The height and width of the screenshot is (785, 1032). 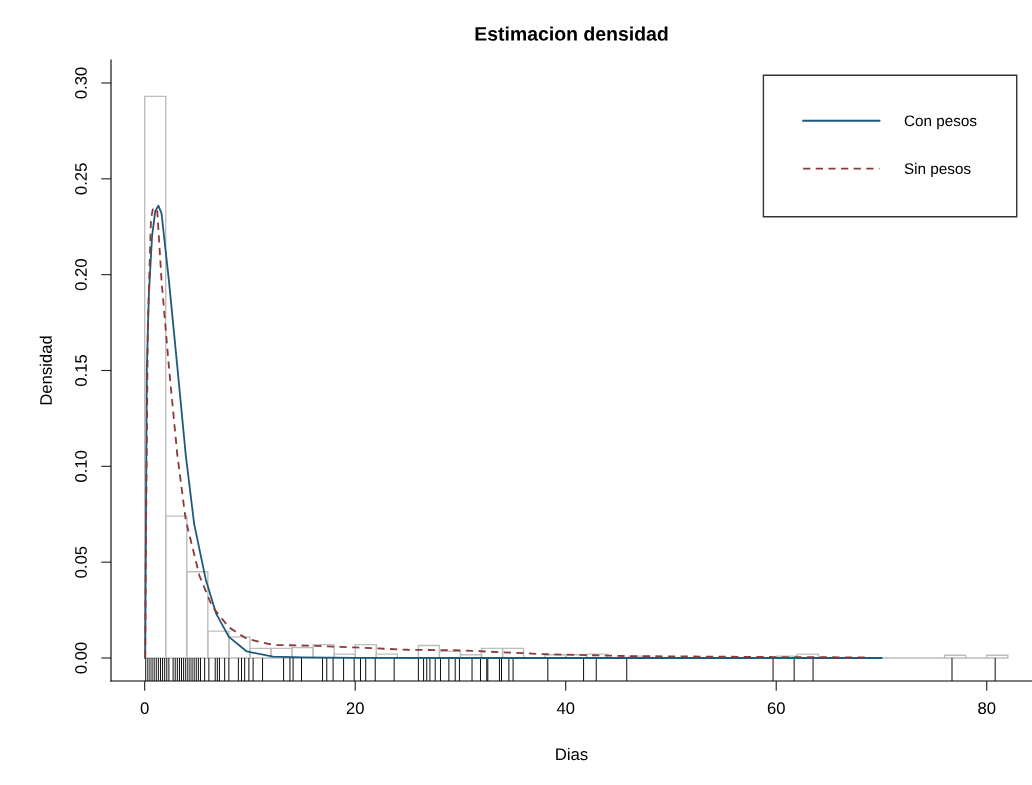 What do you see at coordinates (571, 33) in the screenshot?
I see `chart-title: Estimacion densidad` at bounding box center [571, 33].